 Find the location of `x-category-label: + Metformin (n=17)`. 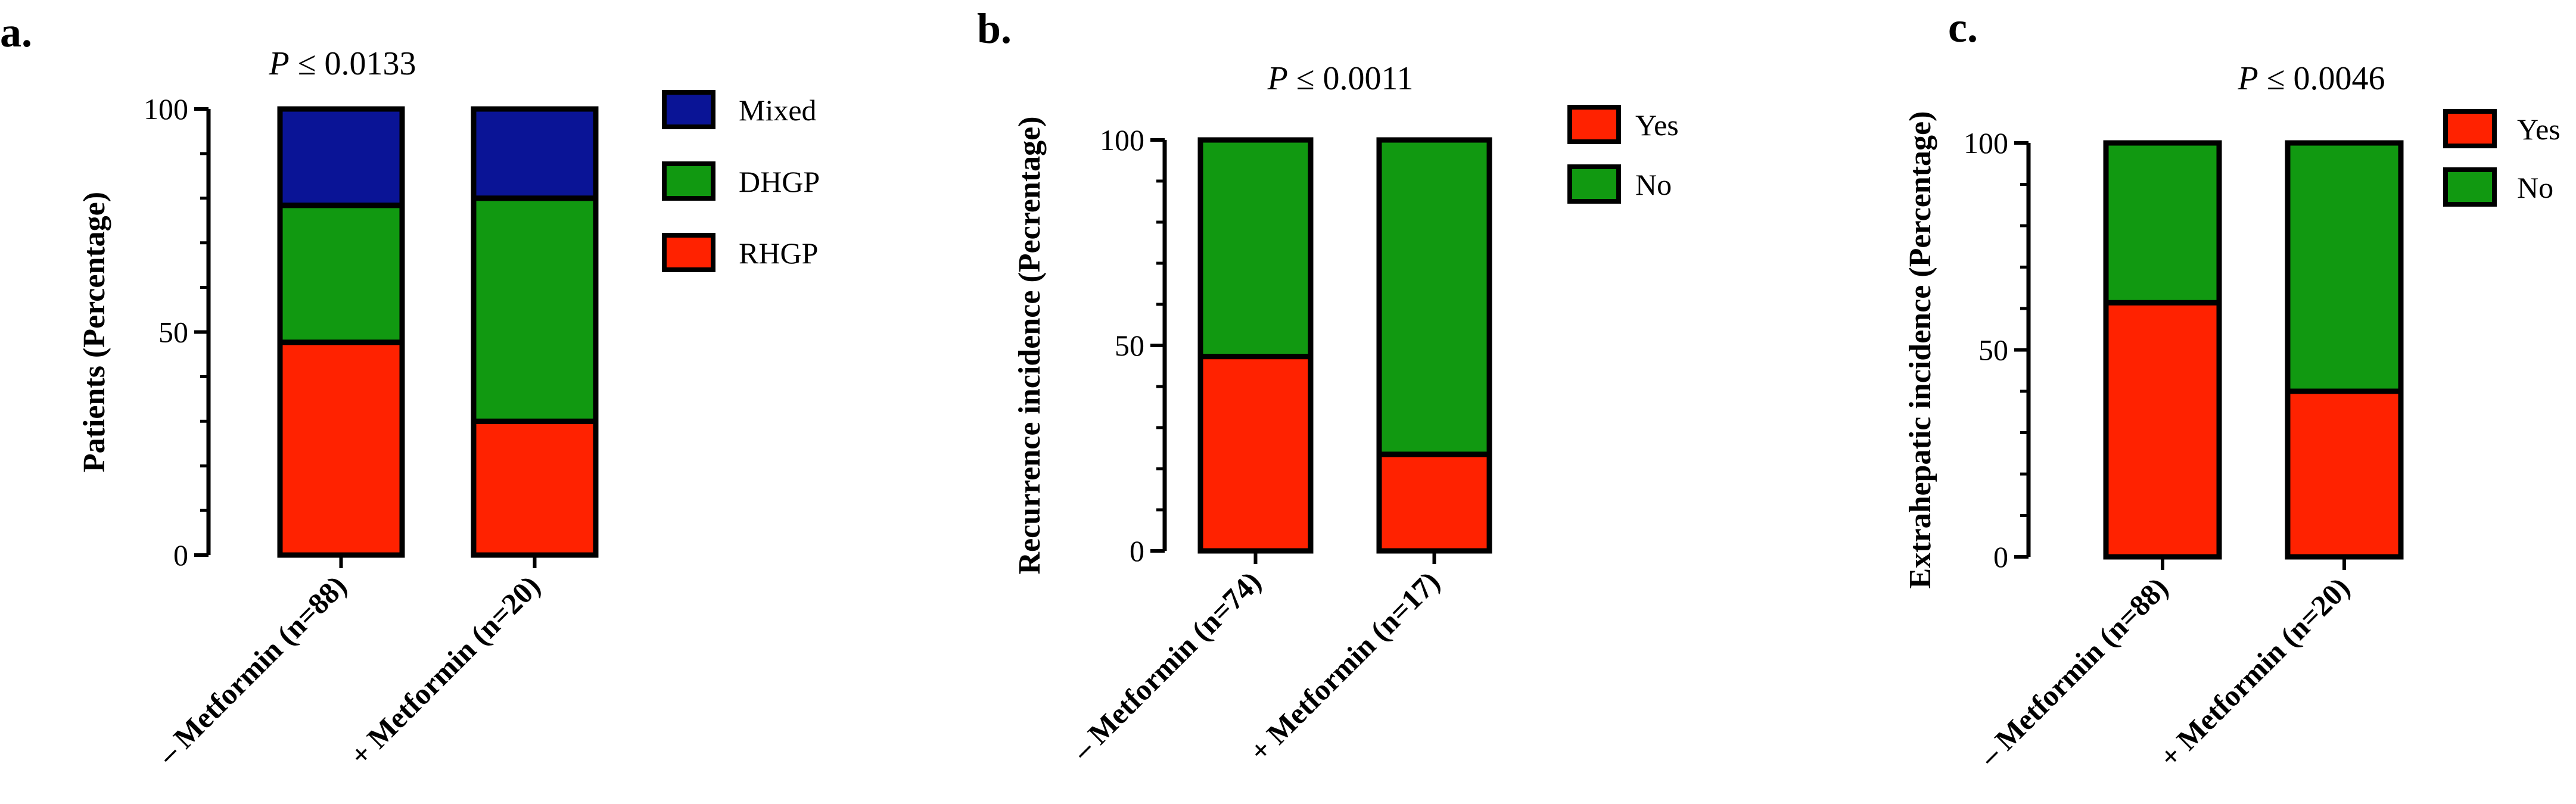

x-category-label: + Metformin (n=17) is located at coordinates (1344, 666).